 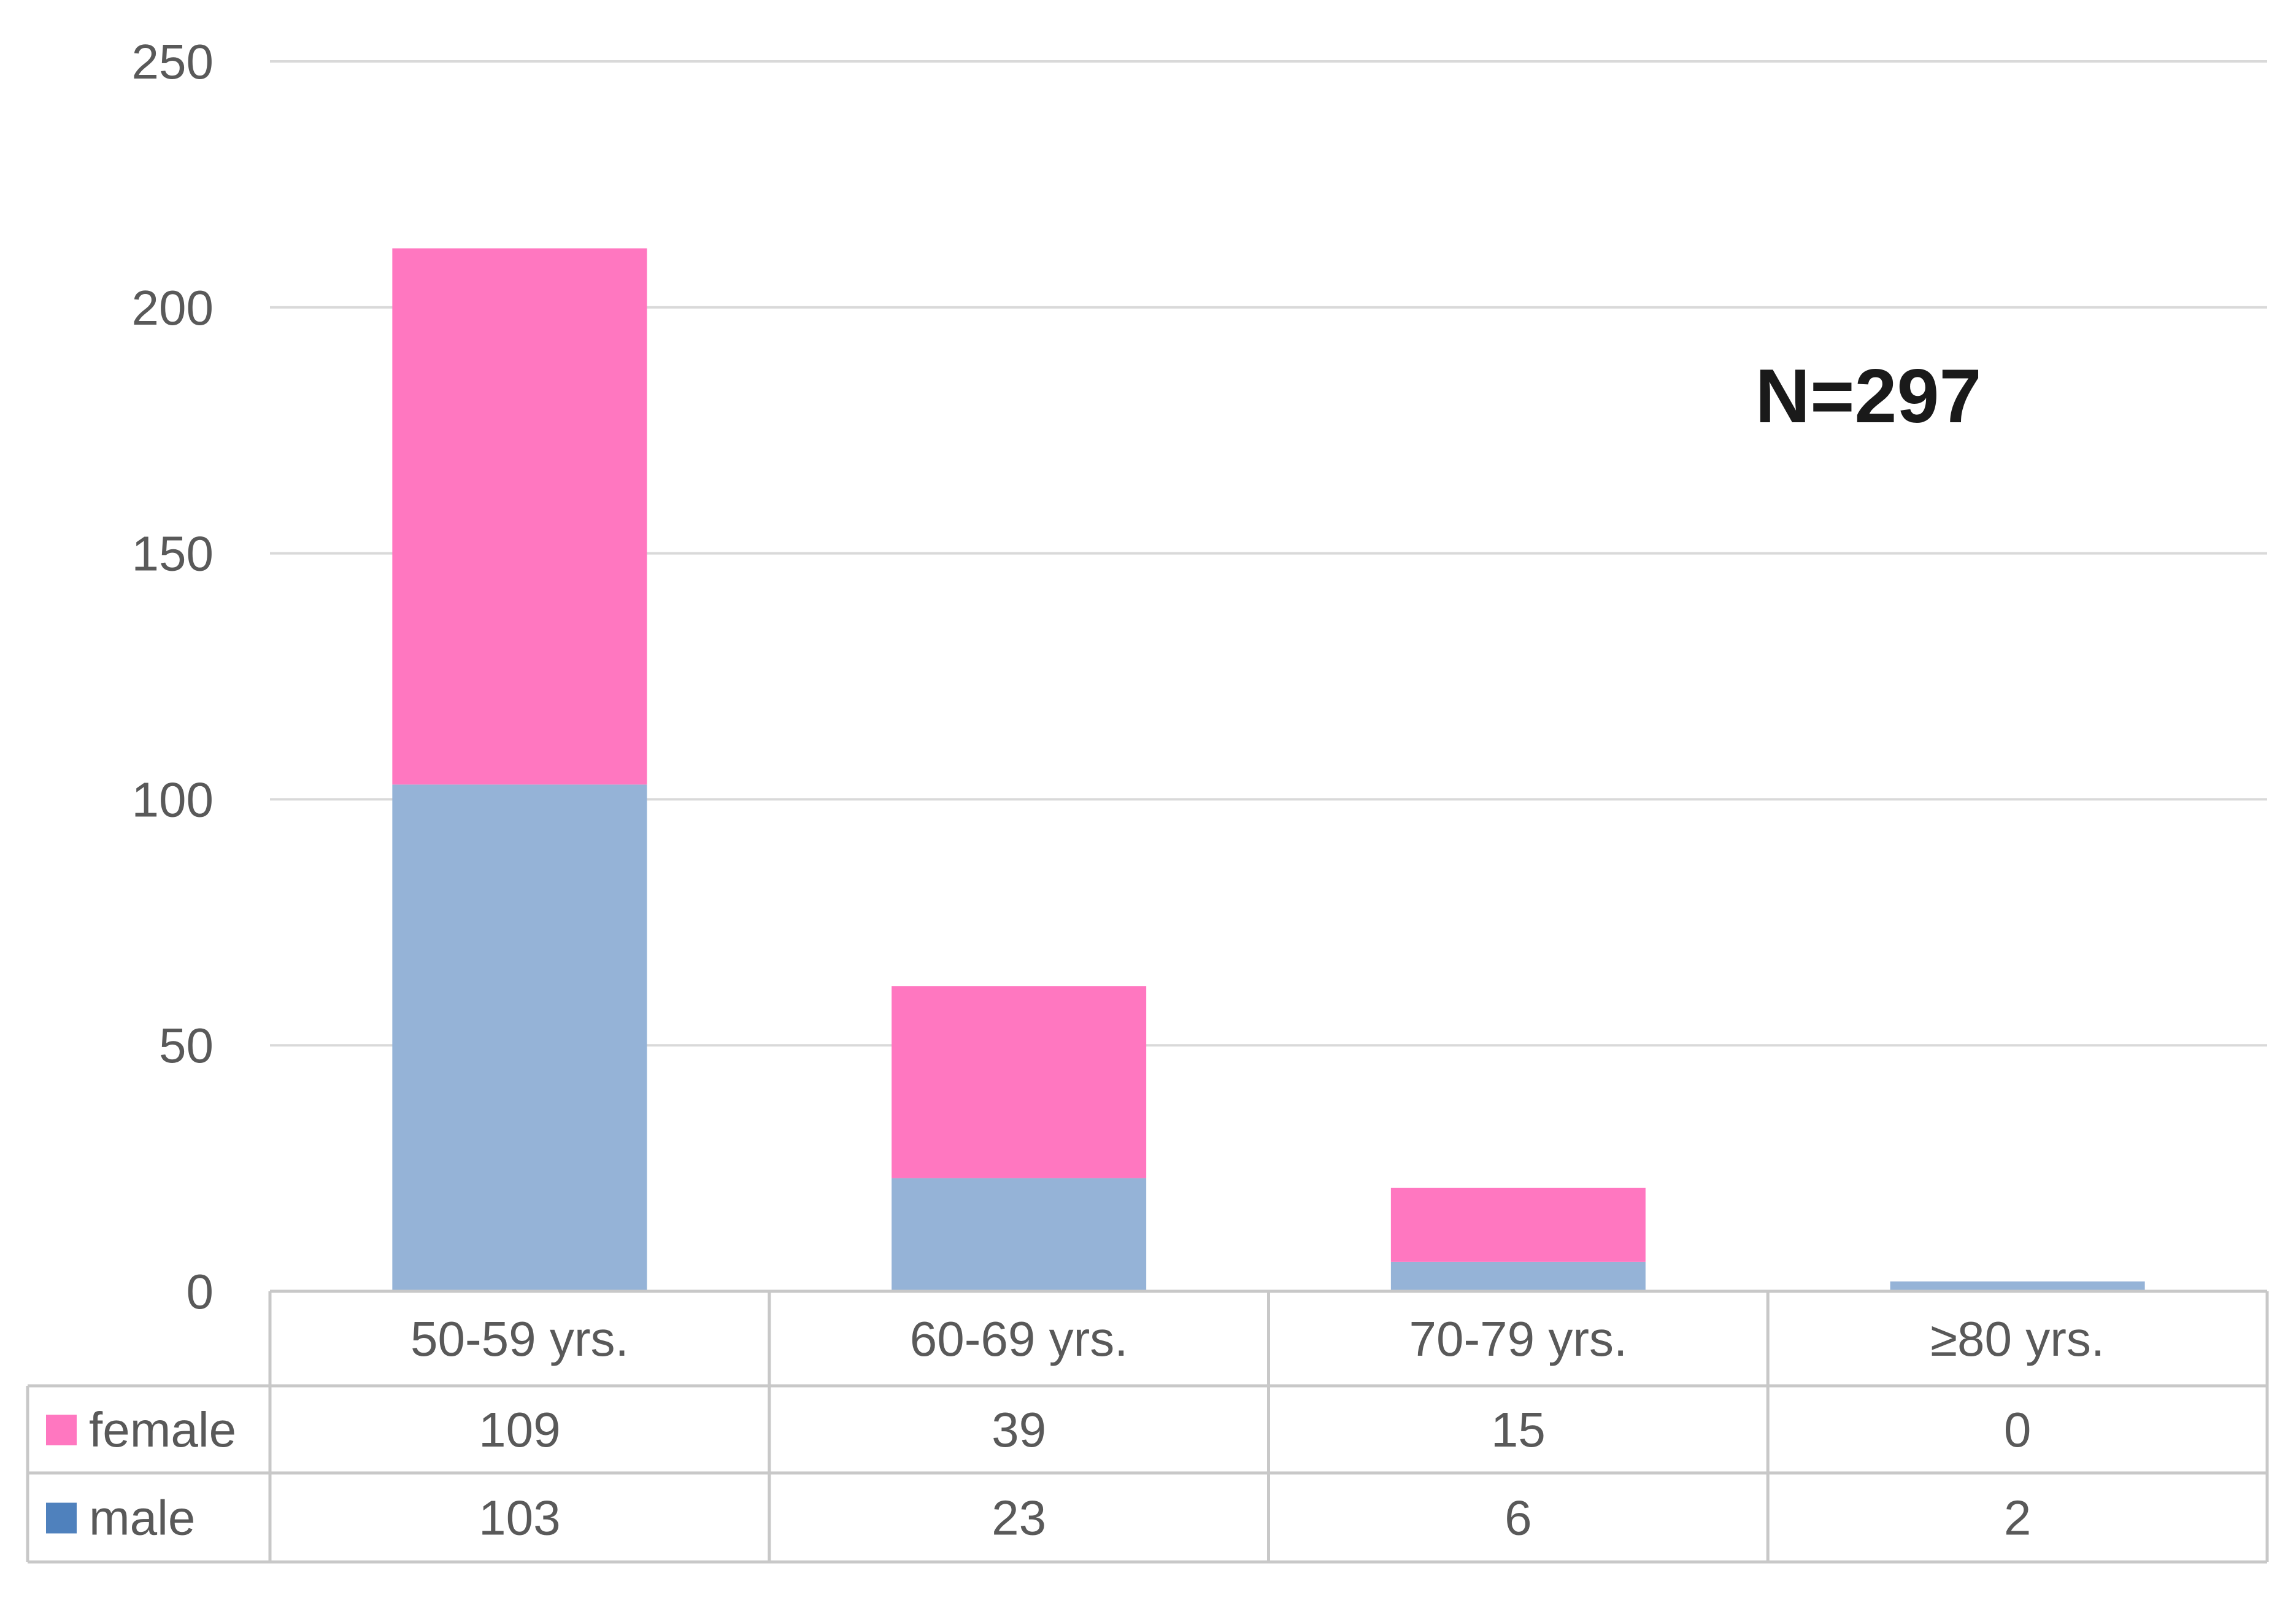 I want to click on data-table-value: 6, so click(x=1518, y=1518).